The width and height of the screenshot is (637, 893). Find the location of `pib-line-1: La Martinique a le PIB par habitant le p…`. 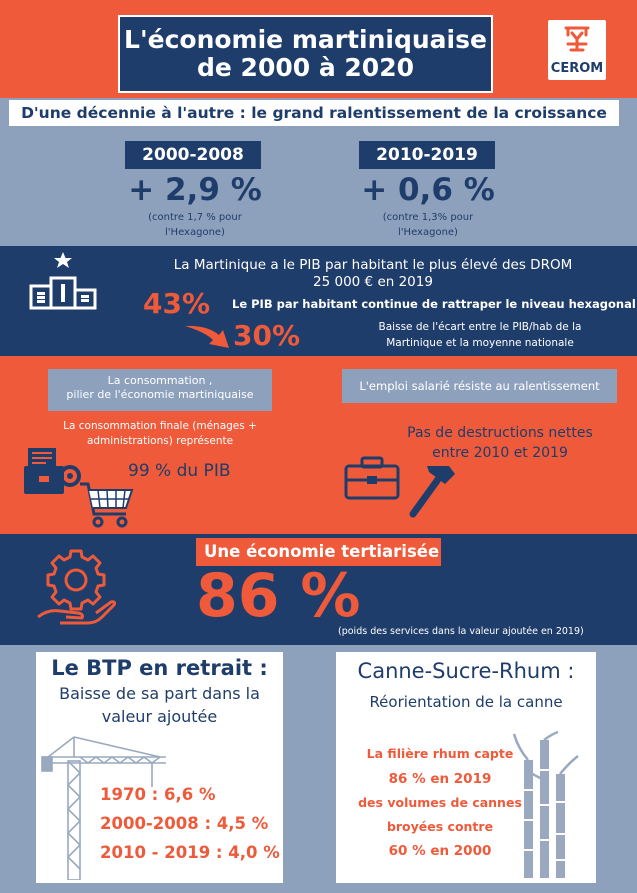

pib-line-1: La Martinique a le PIB par habitant le p… is located at coordinates (373, 265).